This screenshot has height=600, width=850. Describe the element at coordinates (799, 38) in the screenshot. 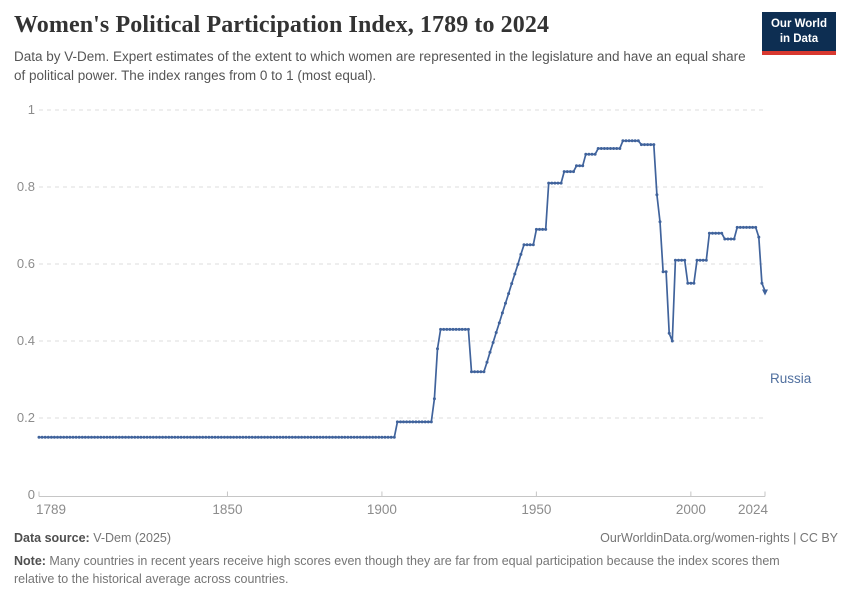

I see `owid-logo-line2: in Data` at that location.